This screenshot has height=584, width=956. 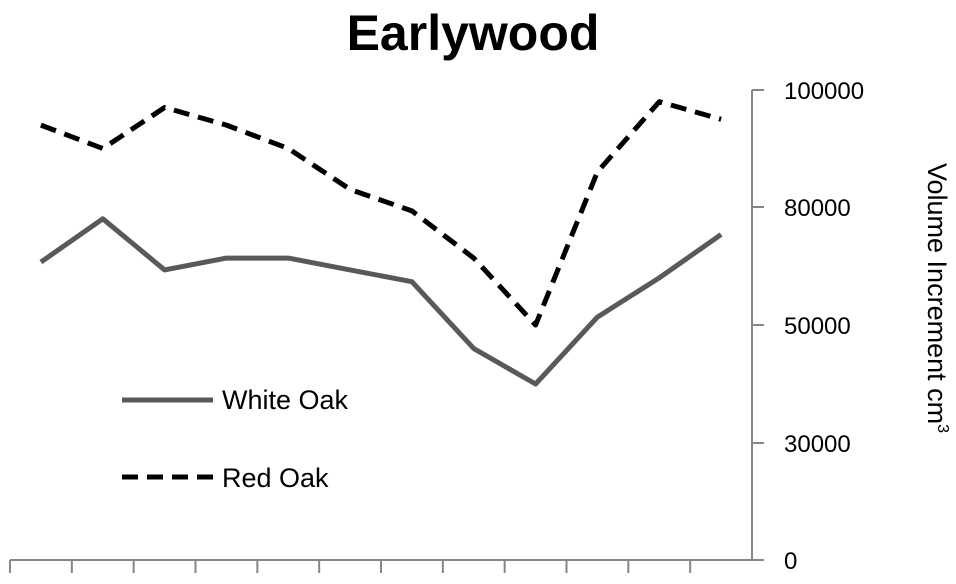 I want to click on chart-title: Earlywood, so click(x=473, y=33).